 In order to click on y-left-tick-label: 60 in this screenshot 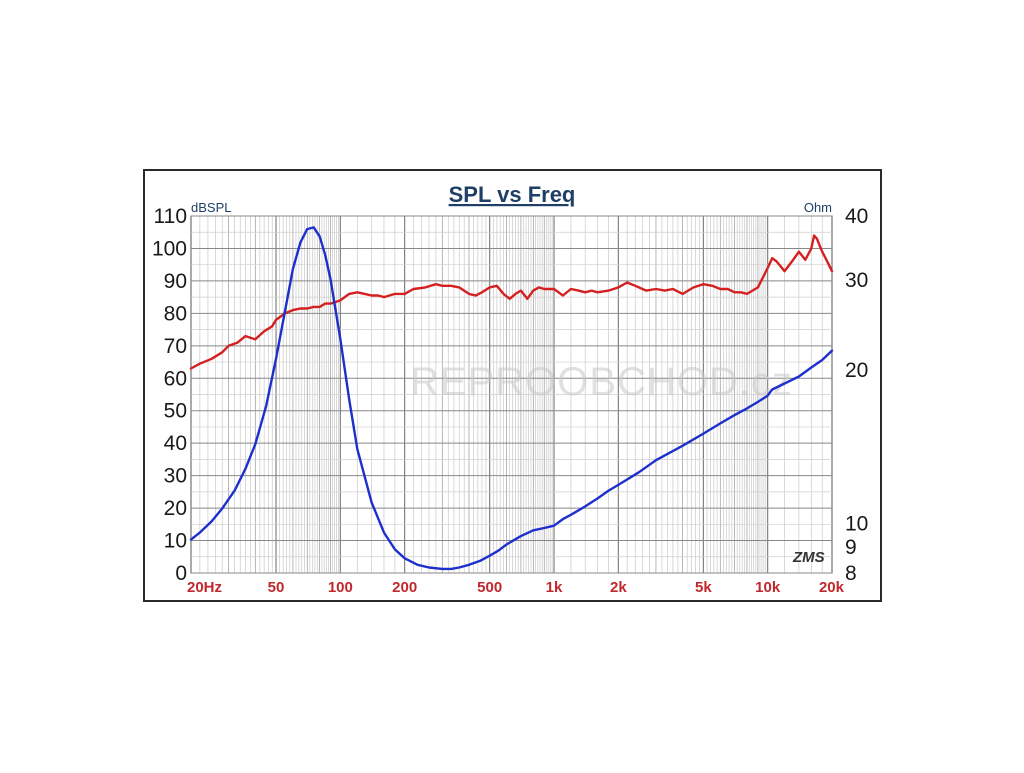, I will do `click(175, 378)`.